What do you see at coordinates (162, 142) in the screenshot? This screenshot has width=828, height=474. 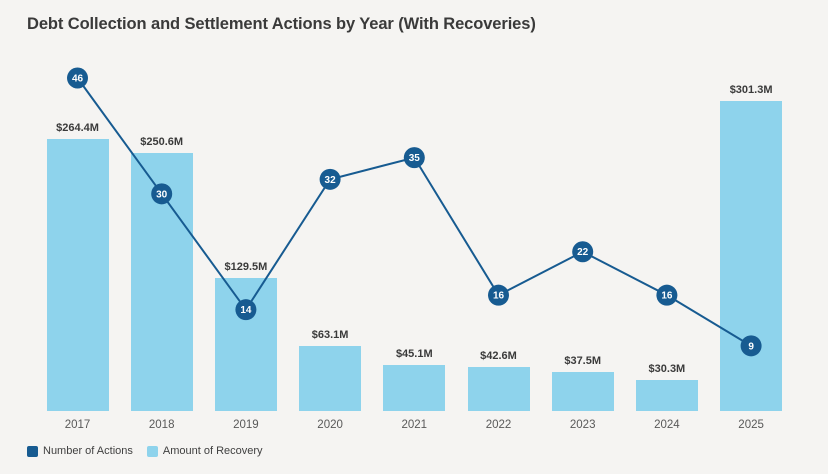 I see `bar-value-label: $250.6M` at bounding box center [162, 142].